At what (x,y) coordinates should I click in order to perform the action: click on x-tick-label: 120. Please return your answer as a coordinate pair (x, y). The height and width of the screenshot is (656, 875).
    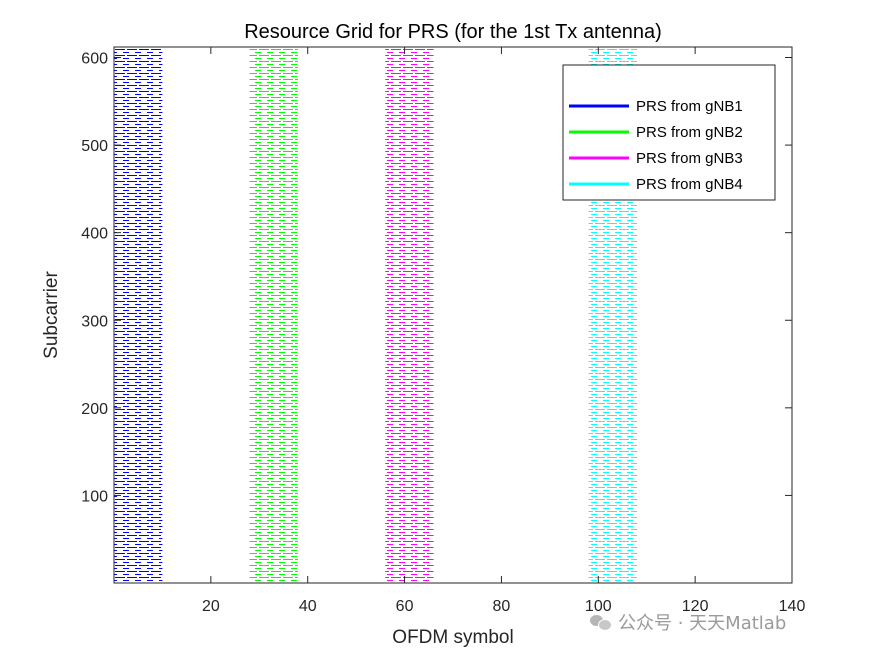
    Looking at the image, I should click on (695, 606).